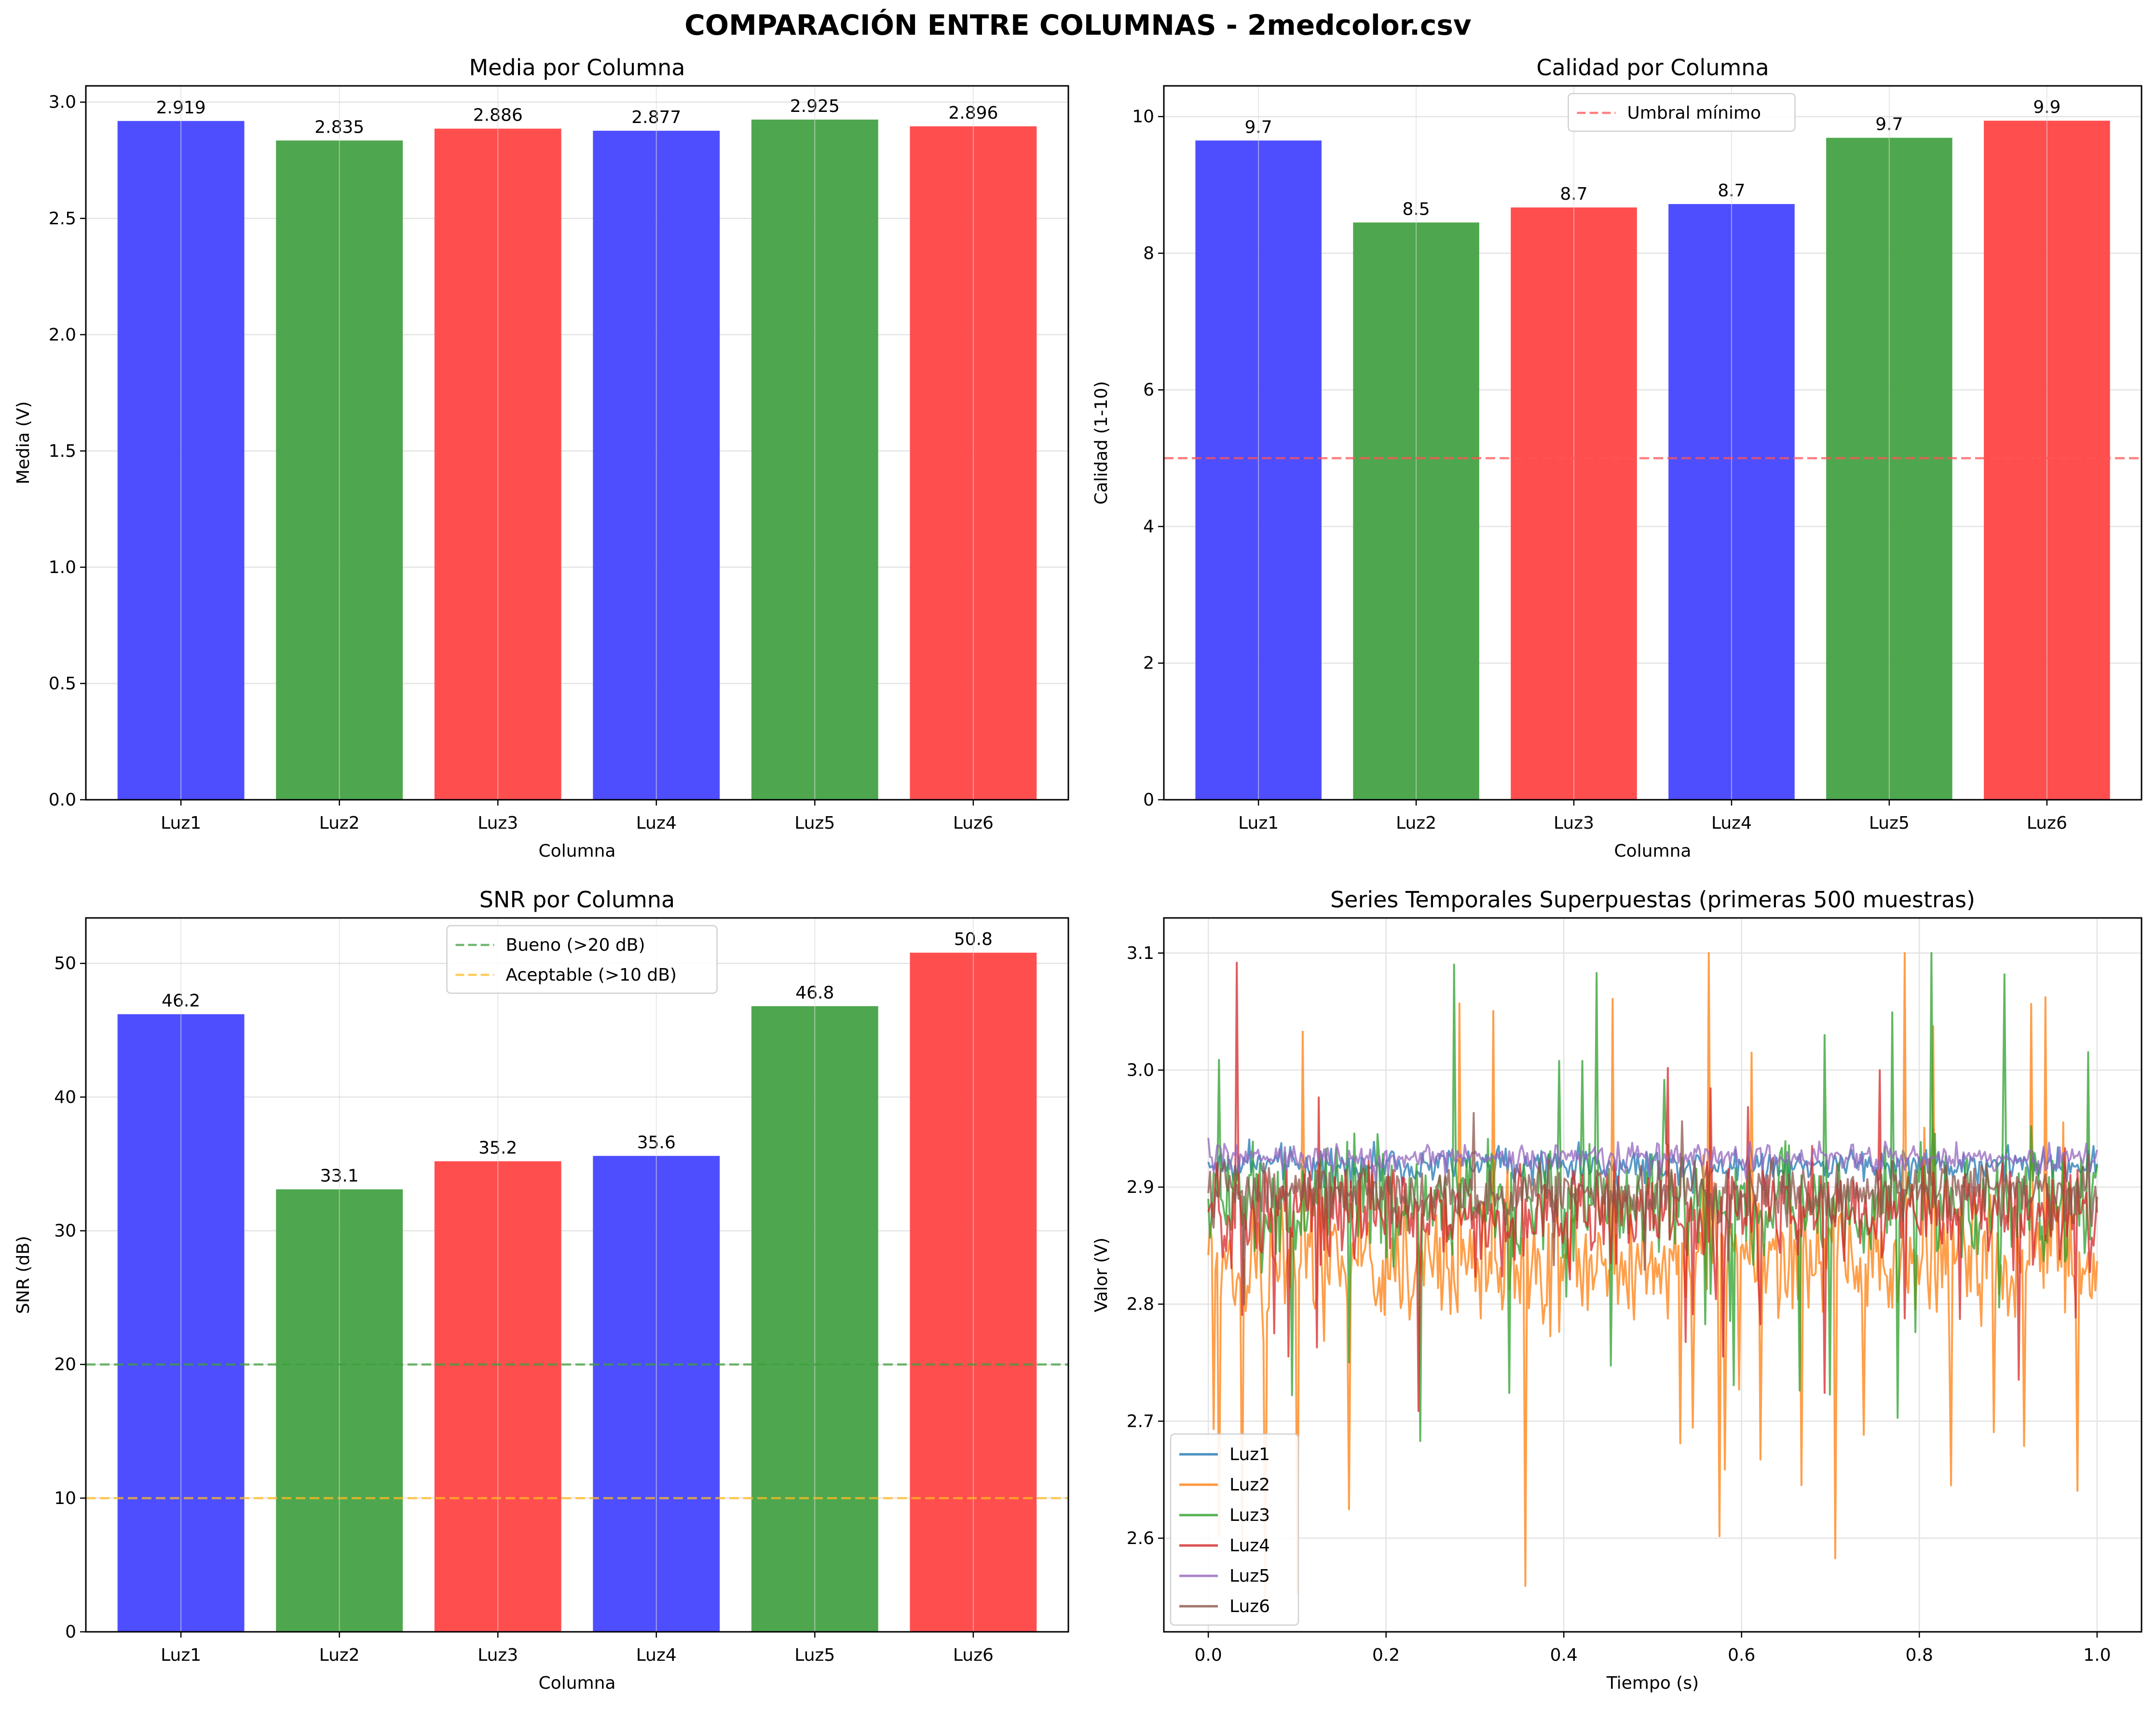 This screenshot has width=2156, height=1709. I want to click on chart-title-2: SNR por Columna, so click(577, 900).